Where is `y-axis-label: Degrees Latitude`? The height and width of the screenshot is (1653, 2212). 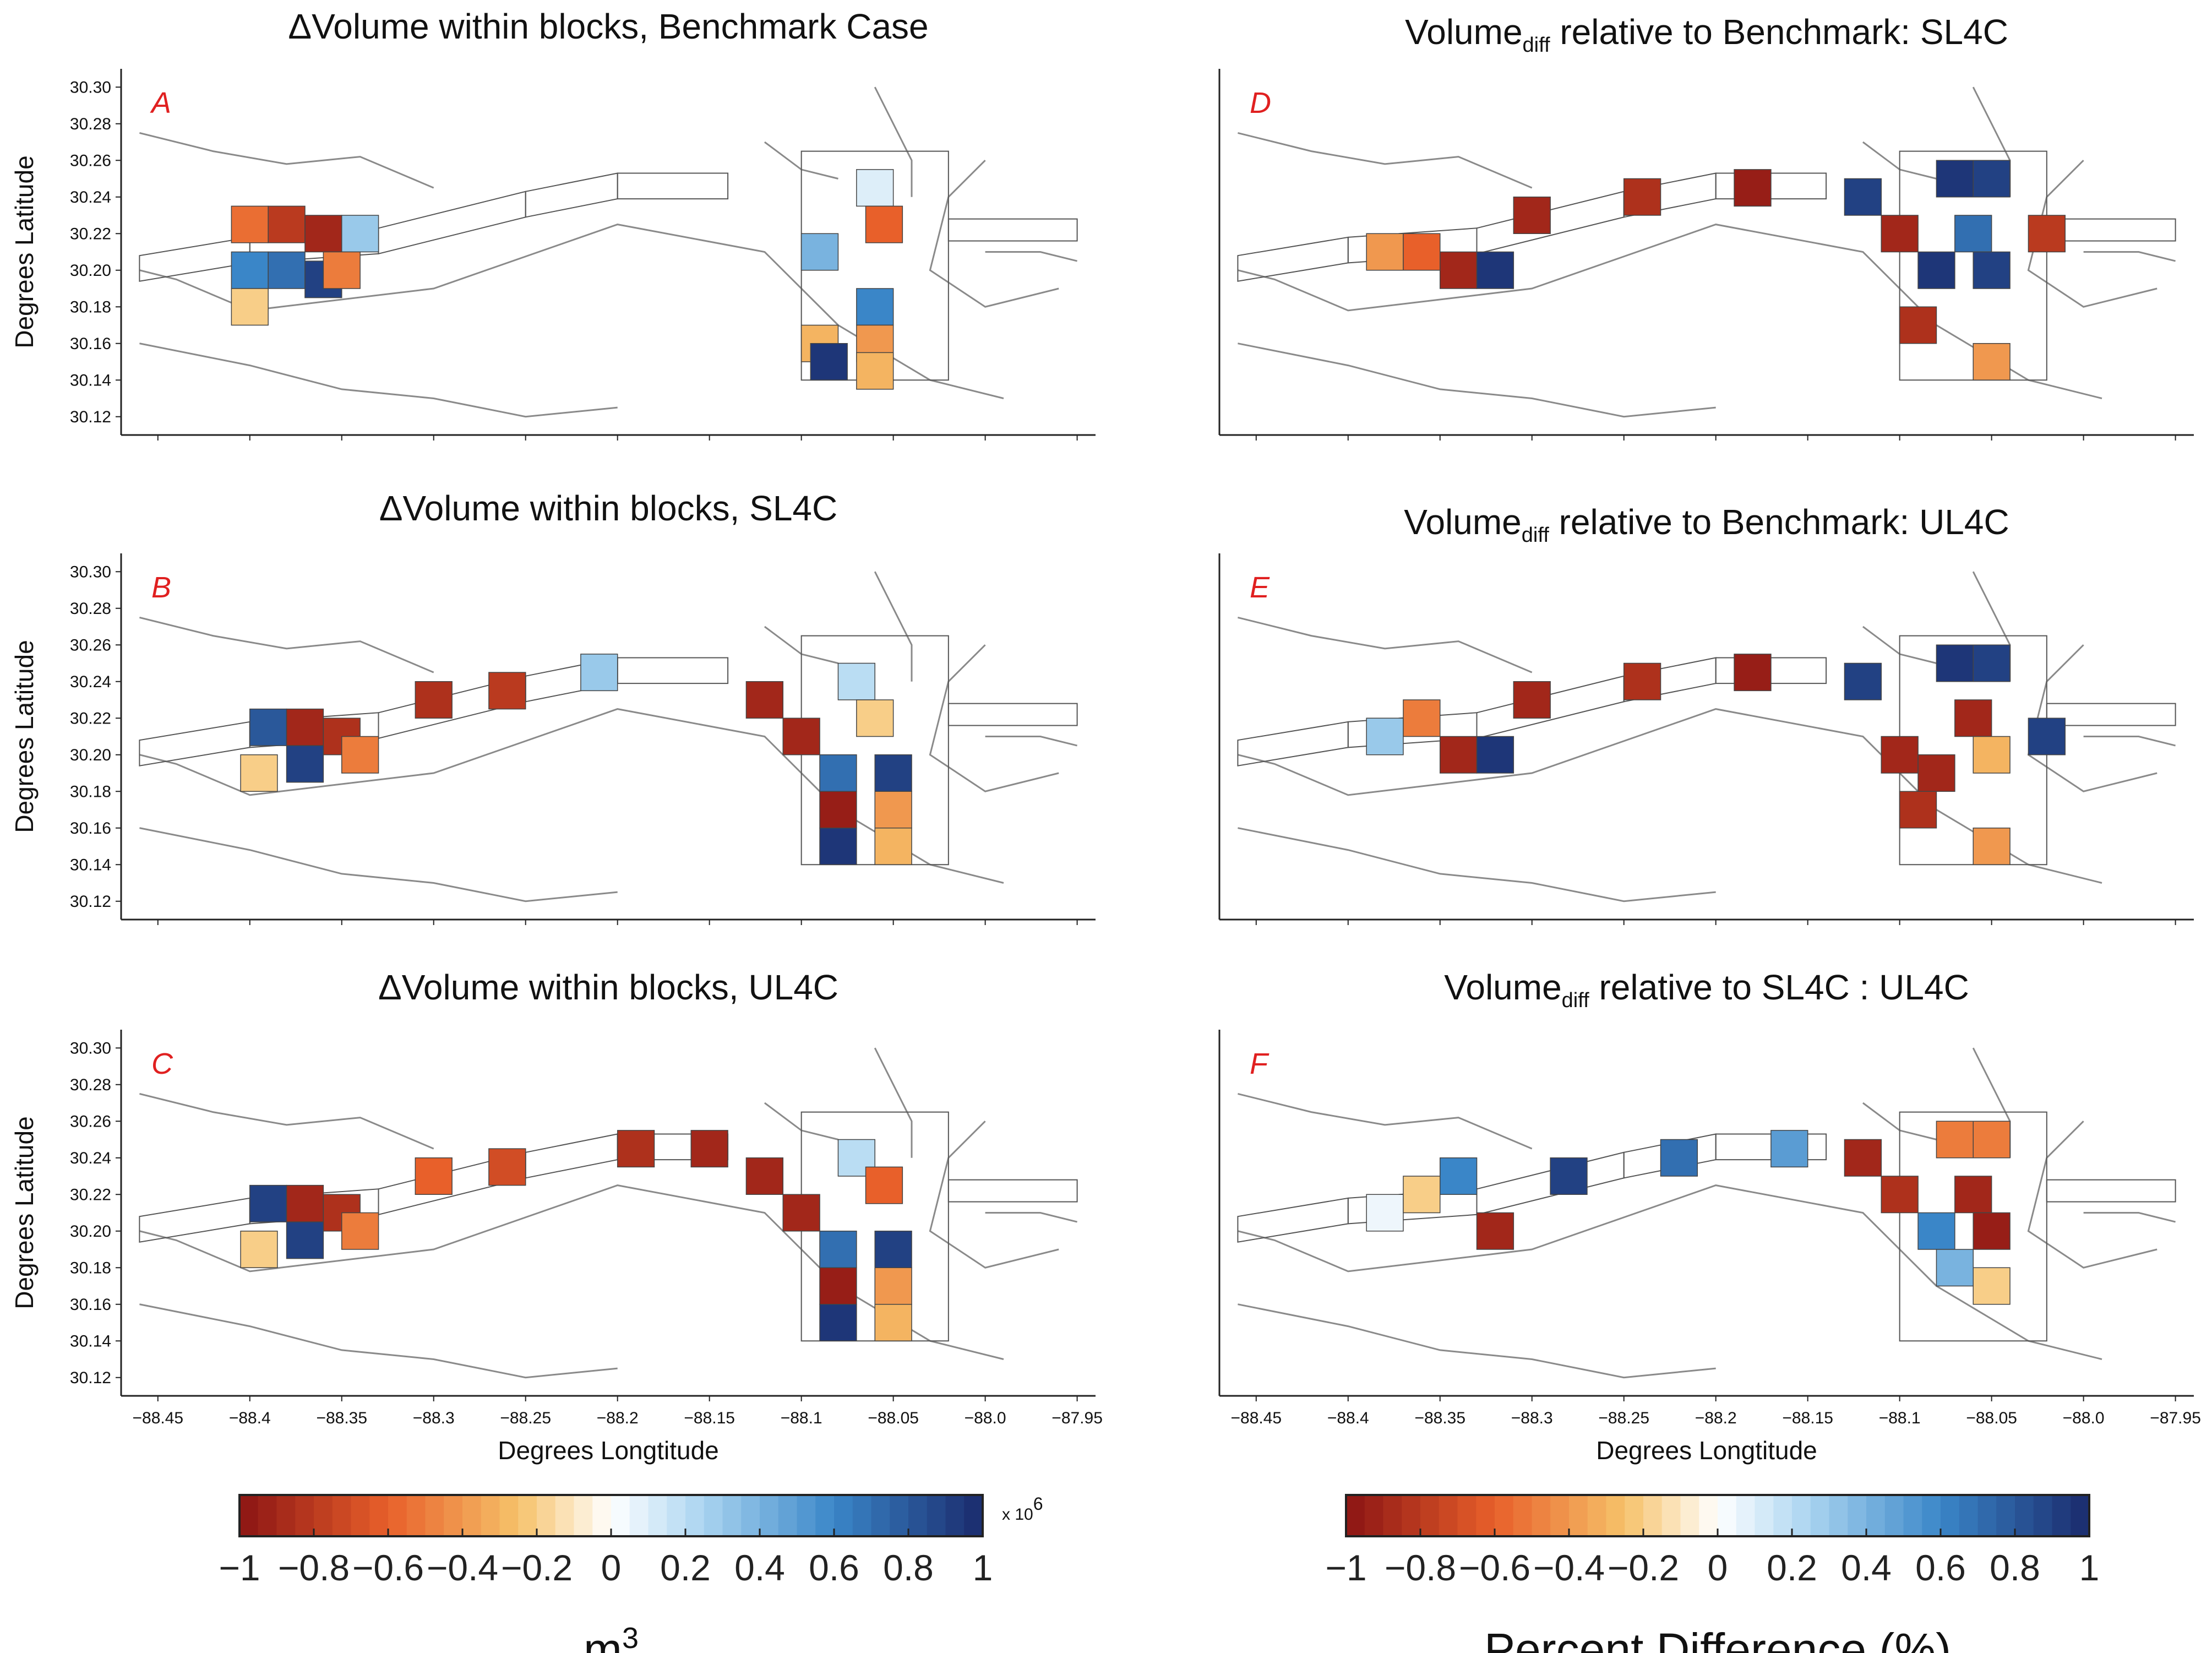
y-axis-label: Degrees Latitude is located at coordinates (24, 1212).